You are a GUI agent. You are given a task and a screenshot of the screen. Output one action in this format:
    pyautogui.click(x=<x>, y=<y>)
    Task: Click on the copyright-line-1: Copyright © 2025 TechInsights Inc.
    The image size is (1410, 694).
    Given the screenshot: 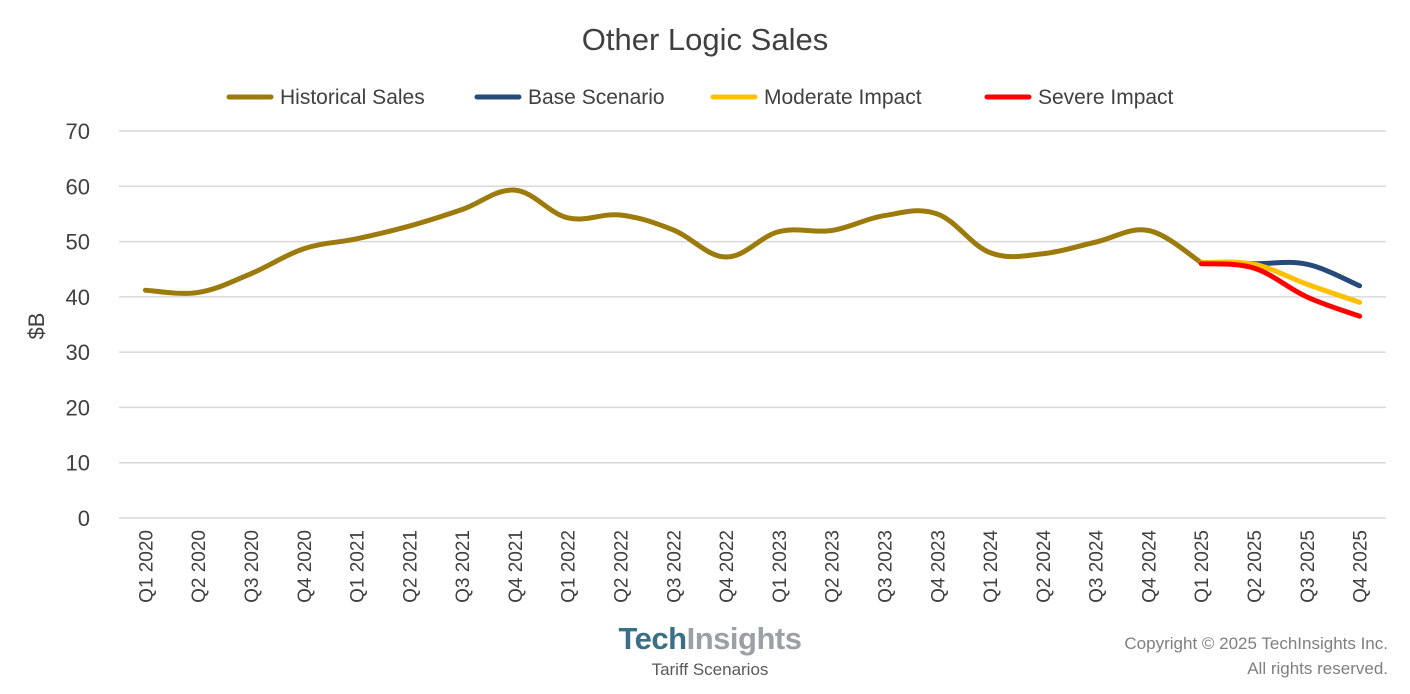 What is the action you would take?
    pyautogui.click(x=1256, y=643)
    